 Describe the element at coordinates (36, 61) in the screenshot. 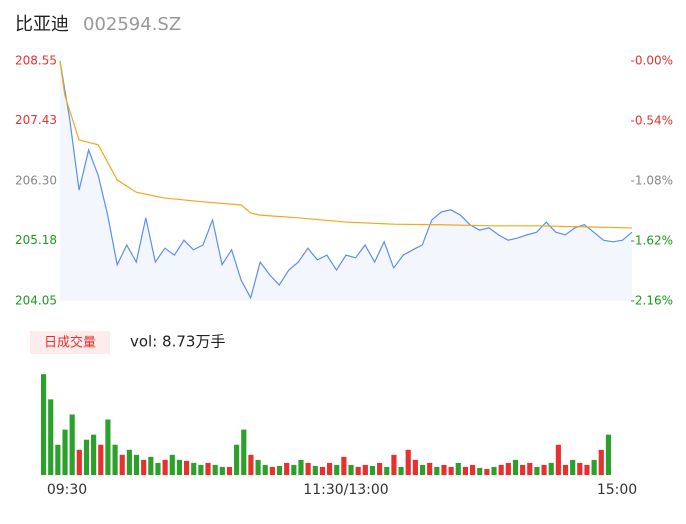

I see `y-tick-label: 208.55` at that location.